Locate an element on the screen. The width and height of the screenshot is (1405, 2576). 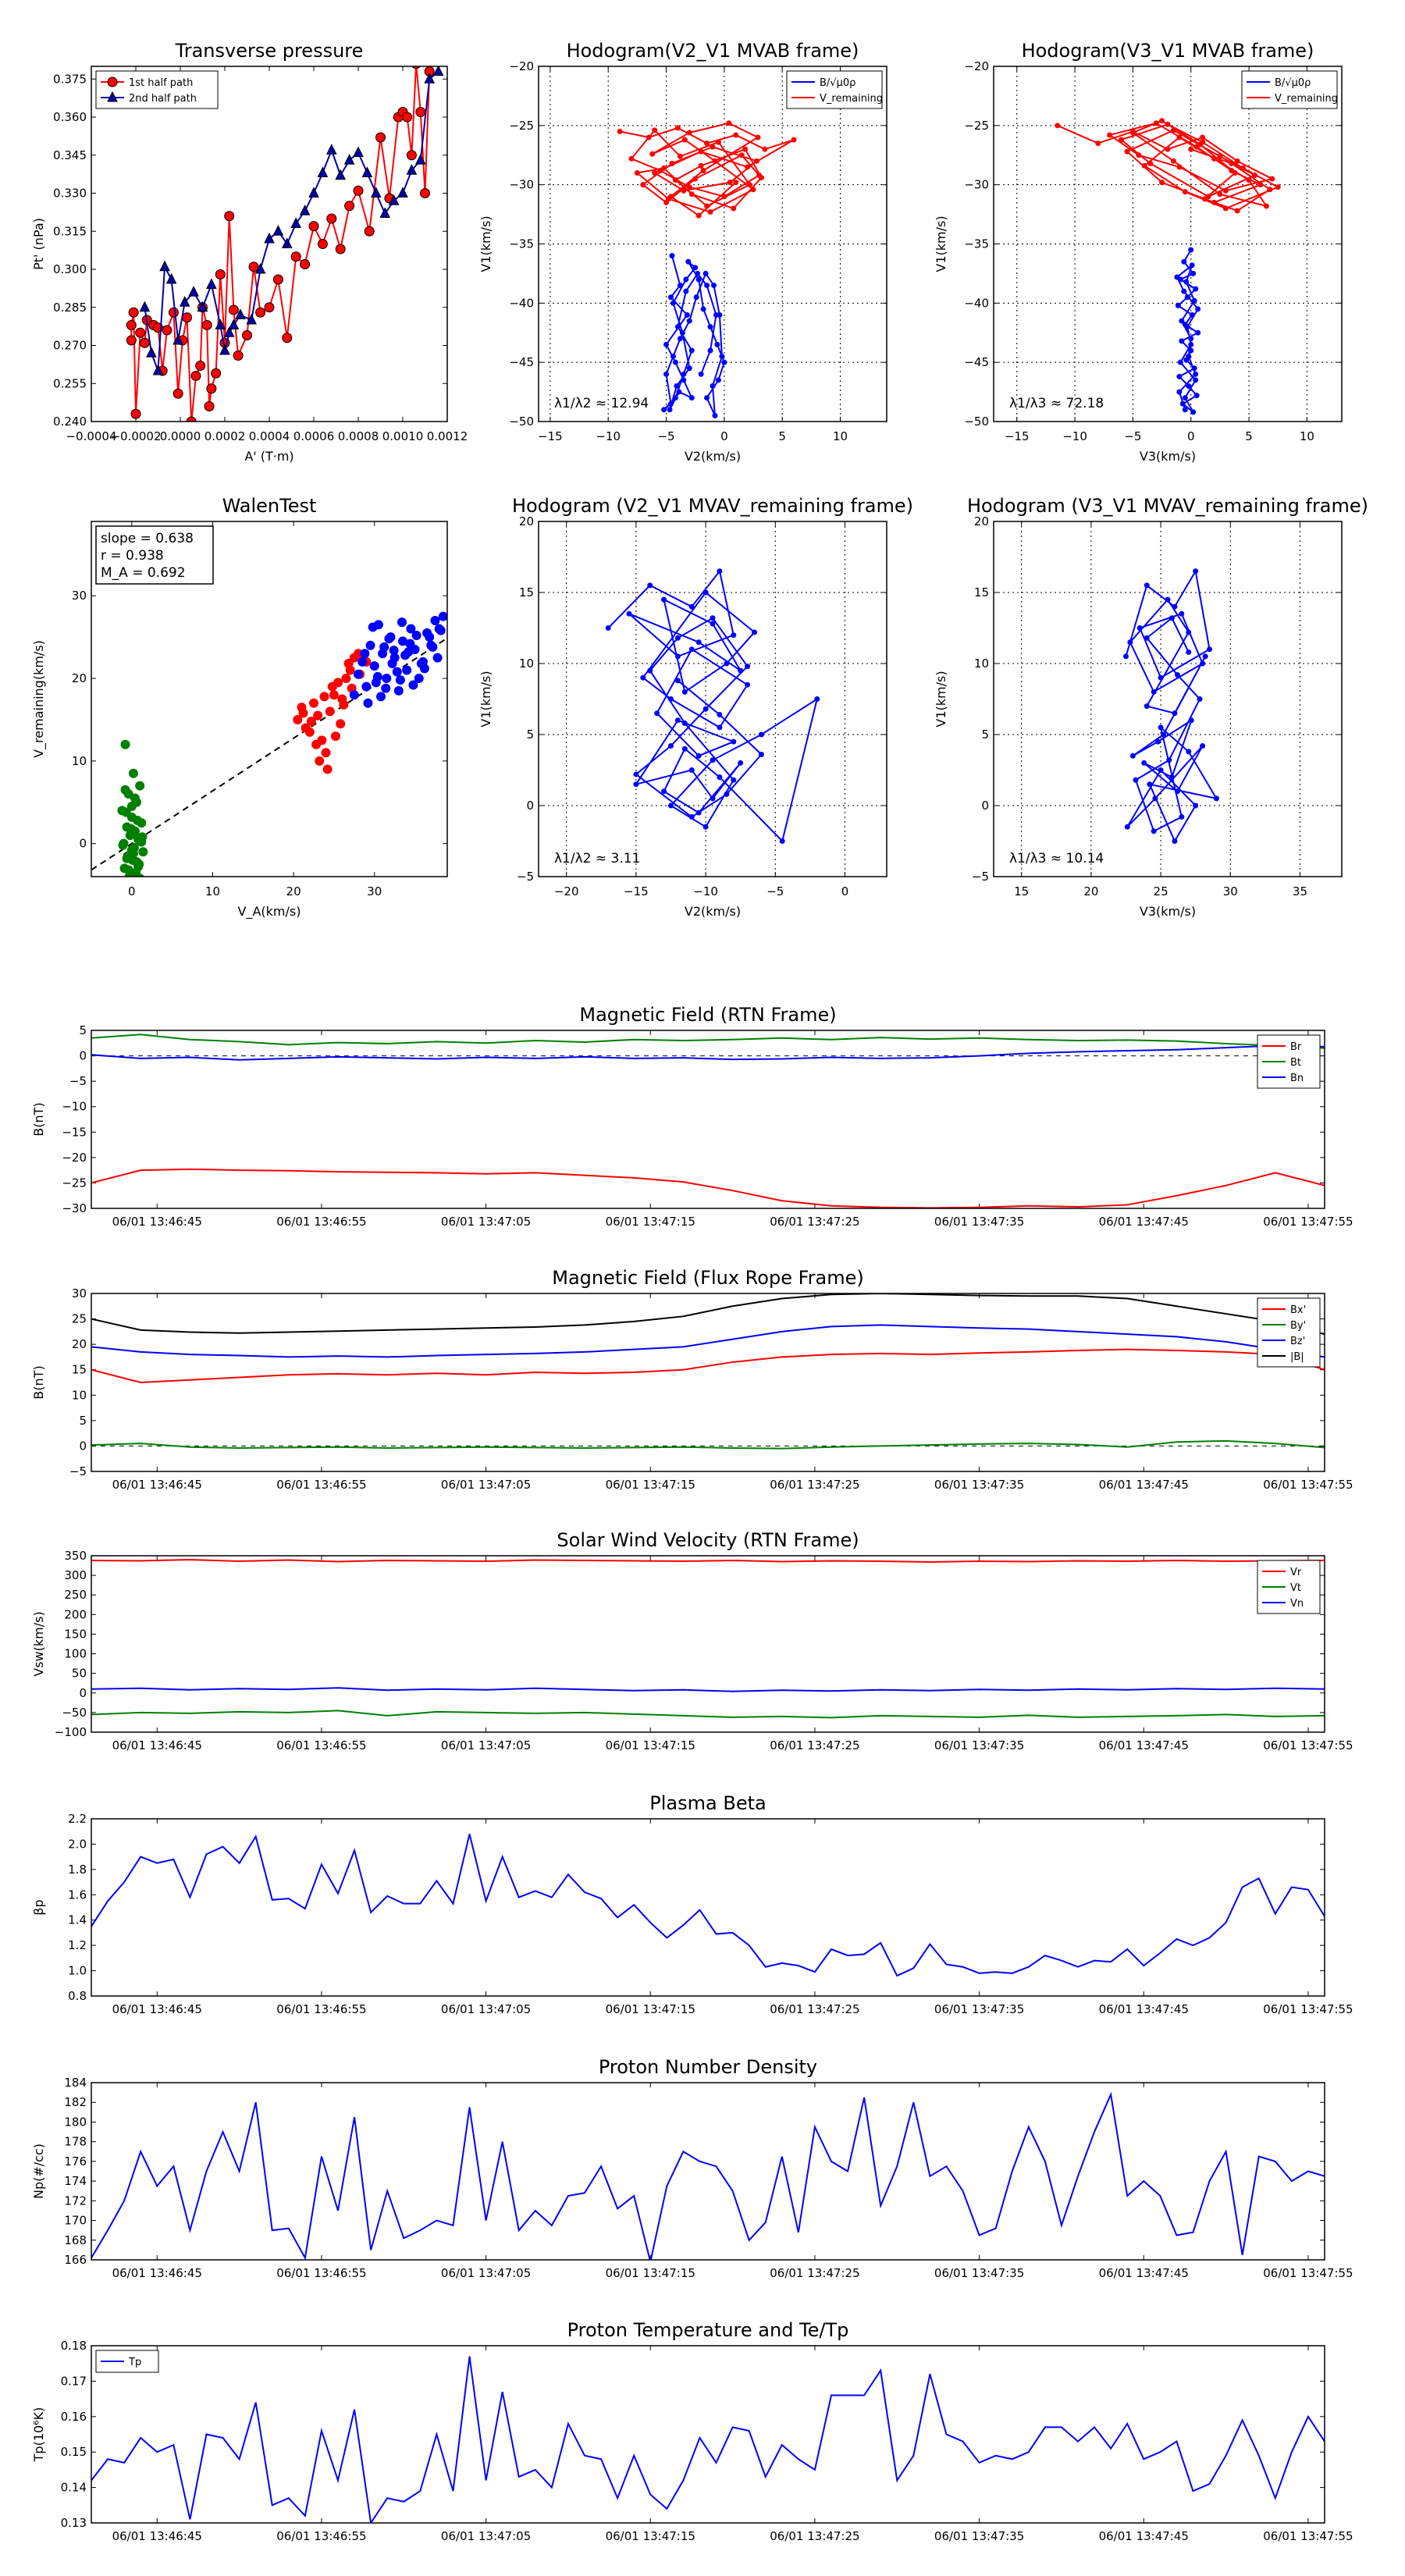
y-tick-label: 30 is located at coordinates (80, 1293).